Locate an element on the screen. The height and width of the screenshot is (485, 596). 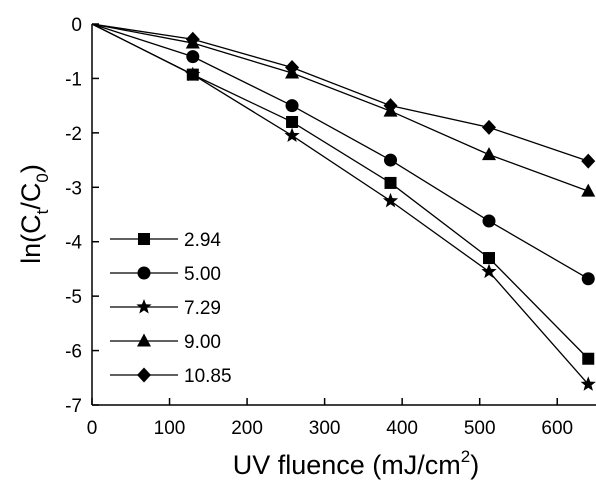
x-tick-label: 400 is located at coordinates (402, 428).